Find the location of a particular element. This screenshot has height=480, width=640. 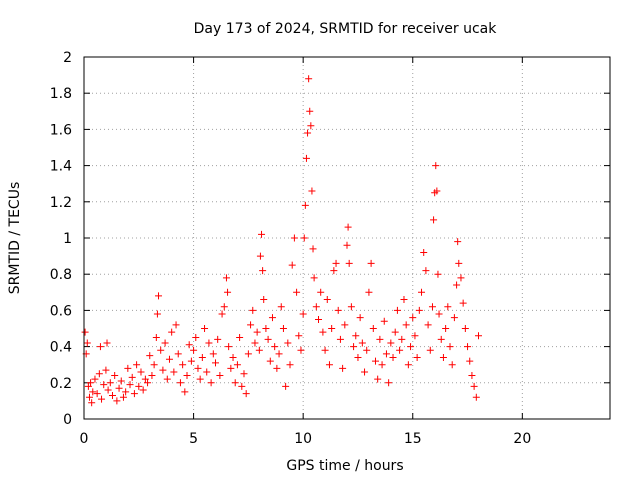

x-tick-label: 10 is located at coordinates (303, 439).